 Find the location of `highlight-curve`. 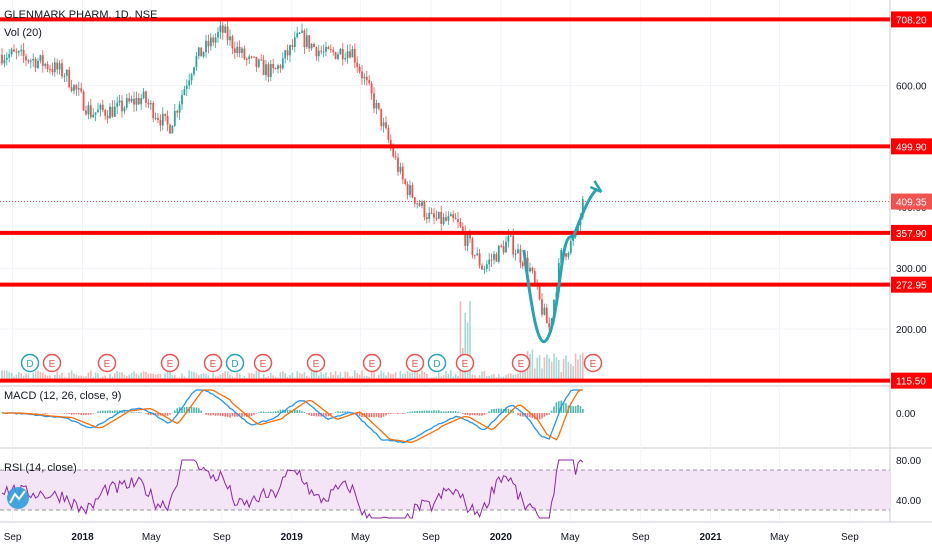

highlight-curve is located at coordinates (562, 262).